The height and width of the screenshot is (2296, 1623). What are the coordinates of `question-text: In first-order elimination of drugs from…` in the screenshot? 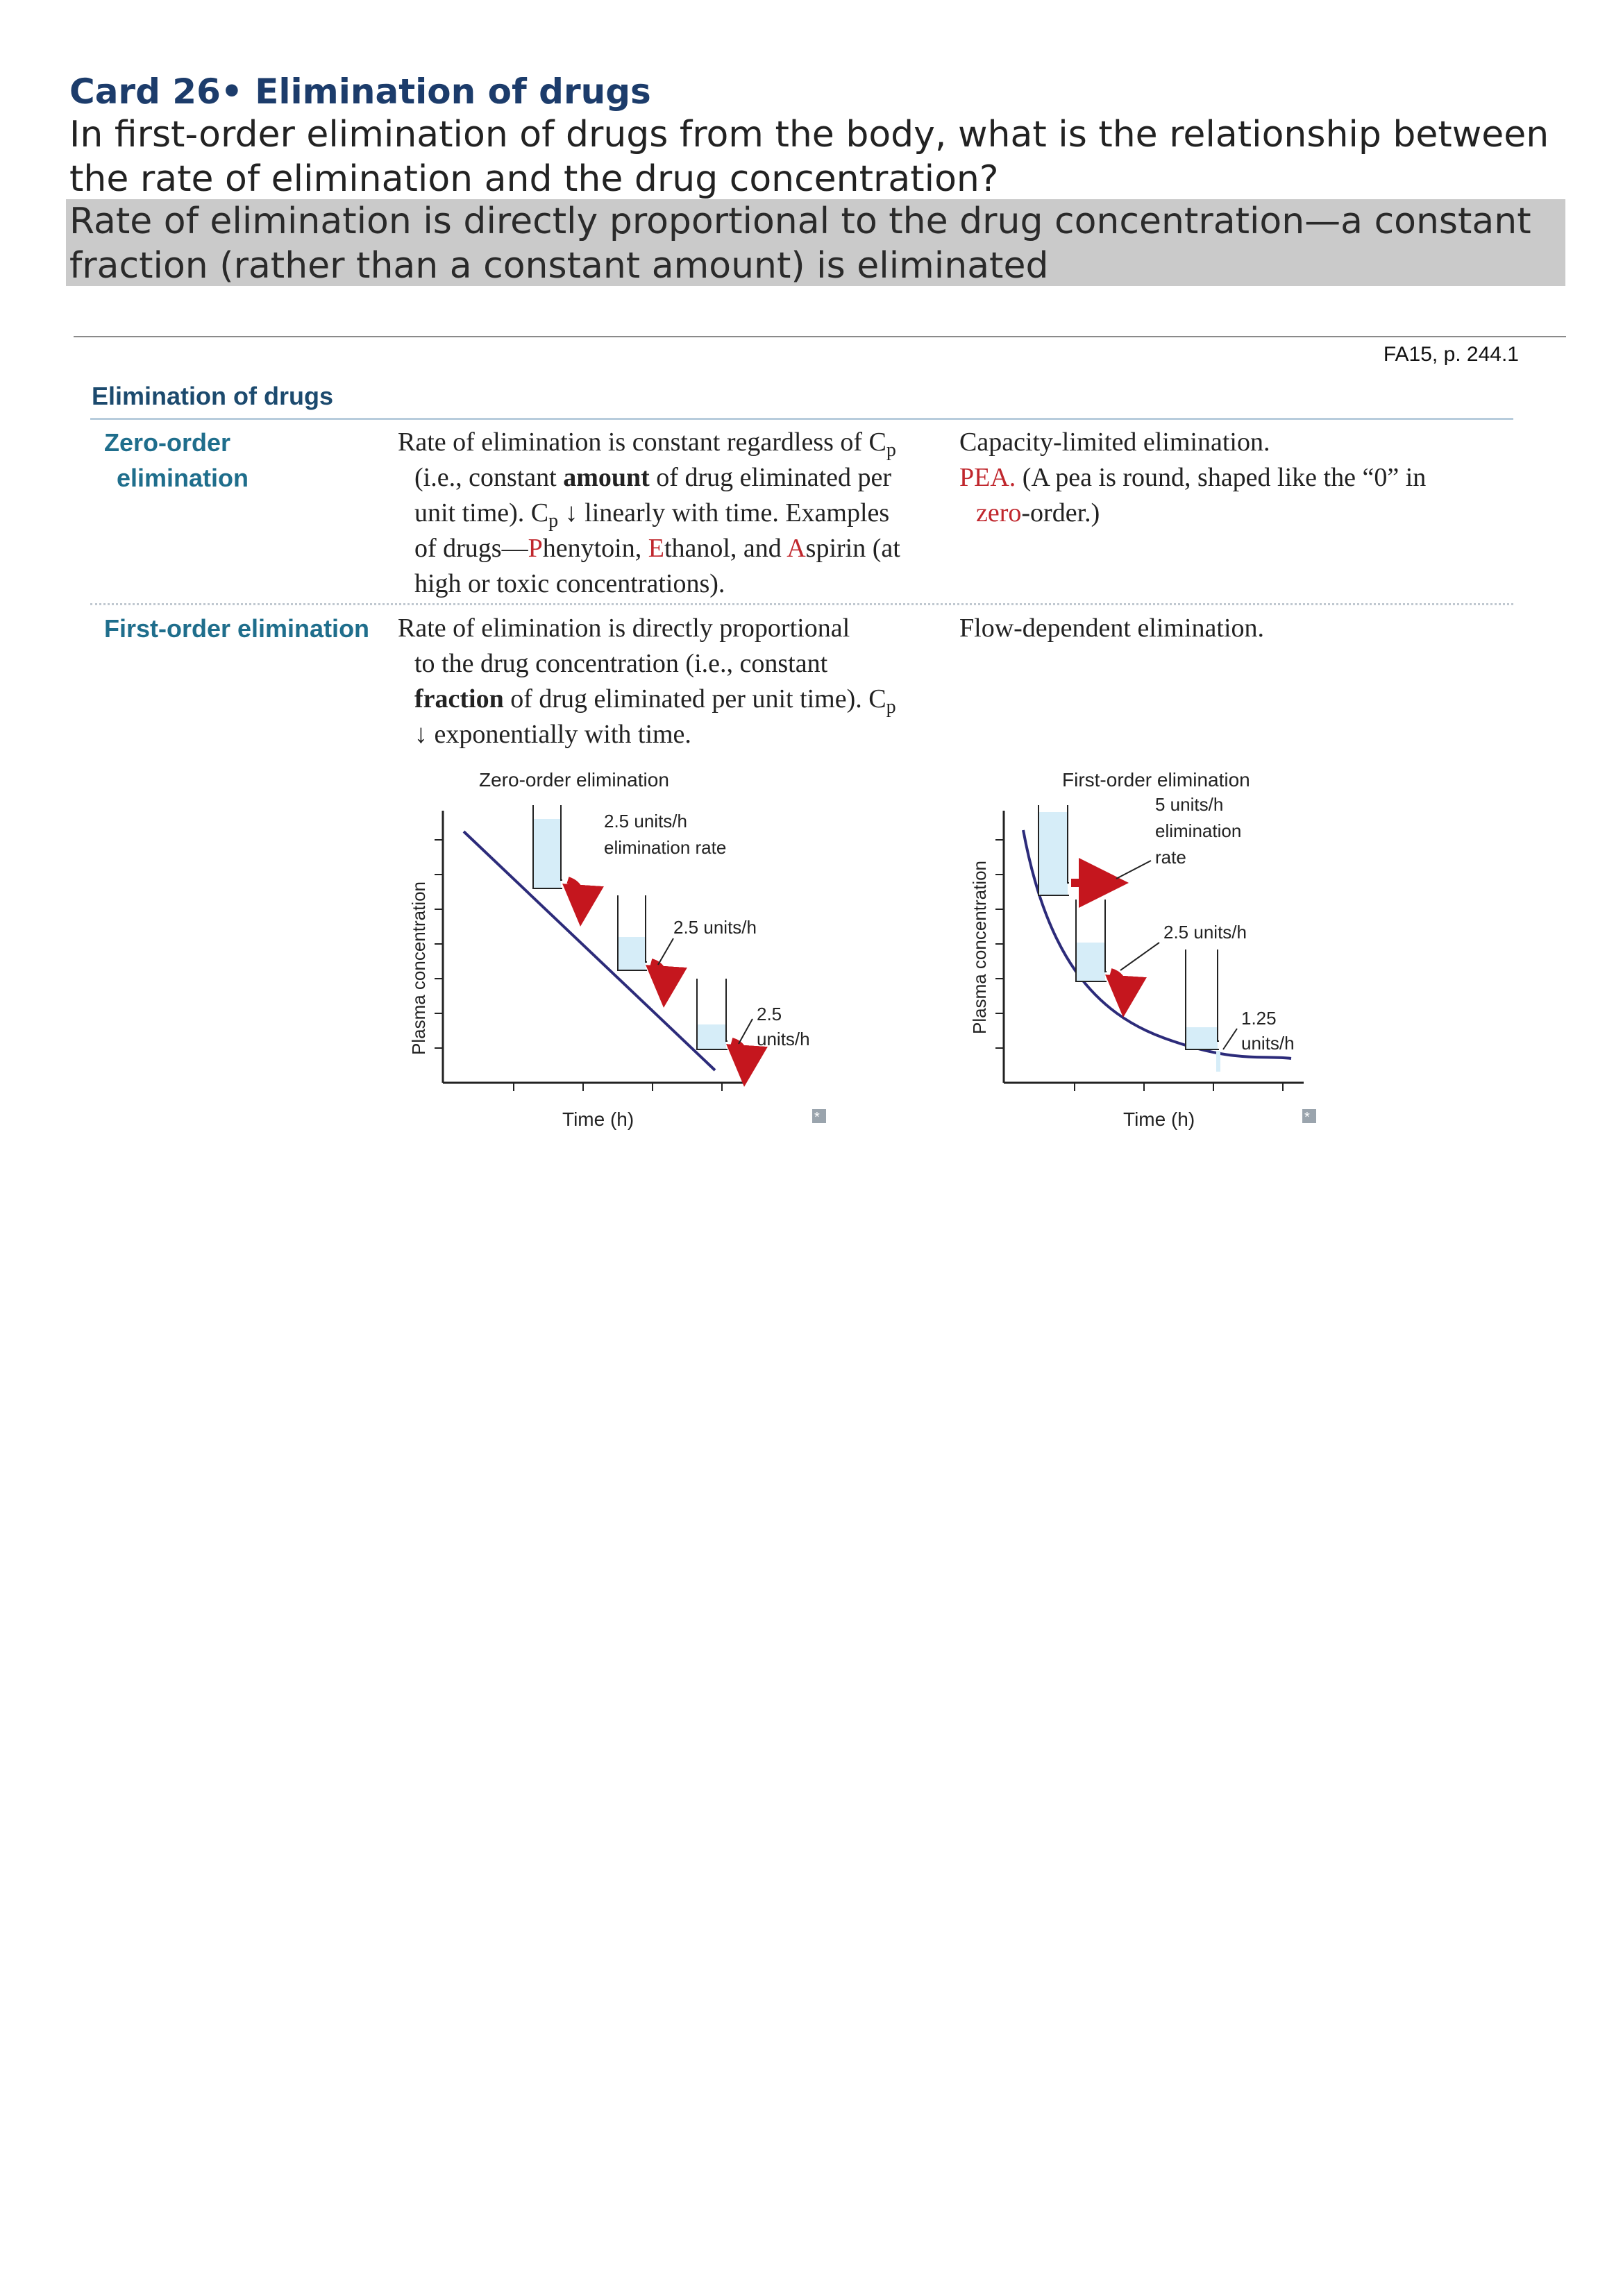 It's located at (809, 157).